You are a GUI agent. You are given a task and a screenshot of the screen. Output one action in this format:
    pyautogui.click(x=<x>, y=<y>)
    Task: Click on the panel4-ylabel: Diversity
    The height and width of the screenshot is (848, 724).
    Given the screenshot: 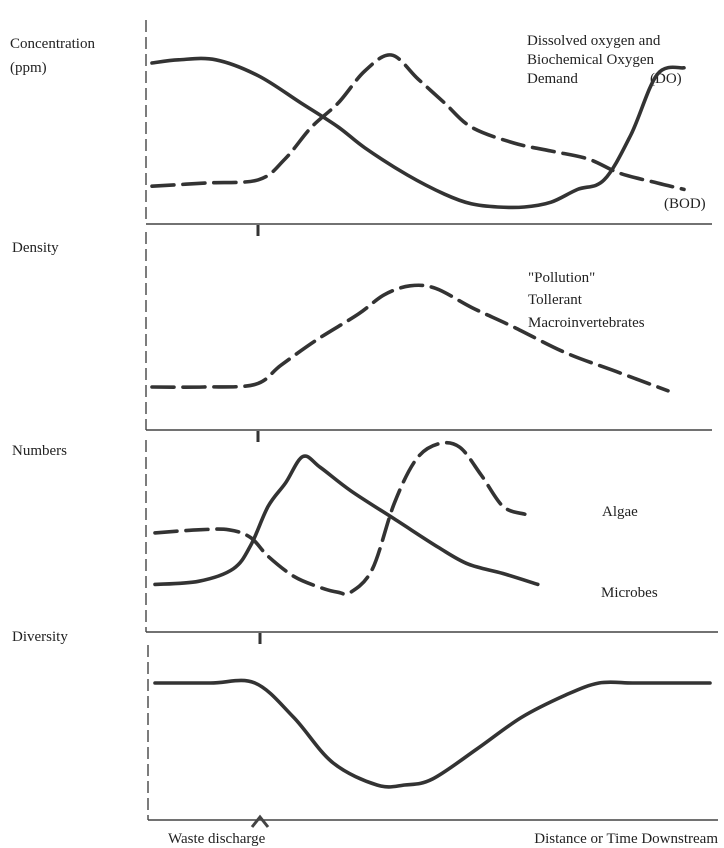 What is the action you would take?
    pyautogui.click(x=40, y=637)
    